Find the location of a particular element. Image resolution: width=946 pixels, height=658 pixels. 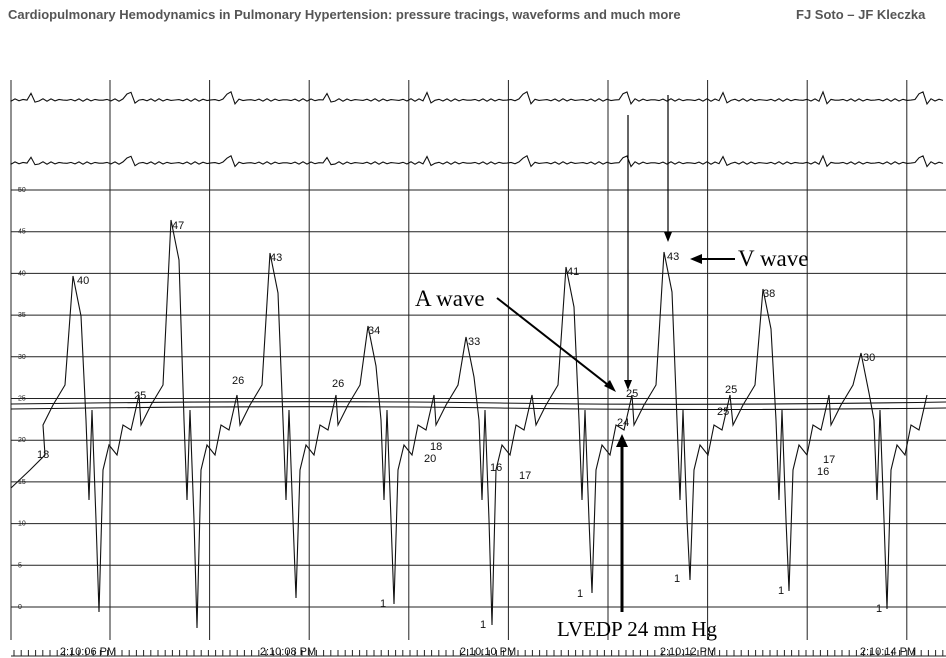

peak-label: 40 is located at coordinates (83, 281).